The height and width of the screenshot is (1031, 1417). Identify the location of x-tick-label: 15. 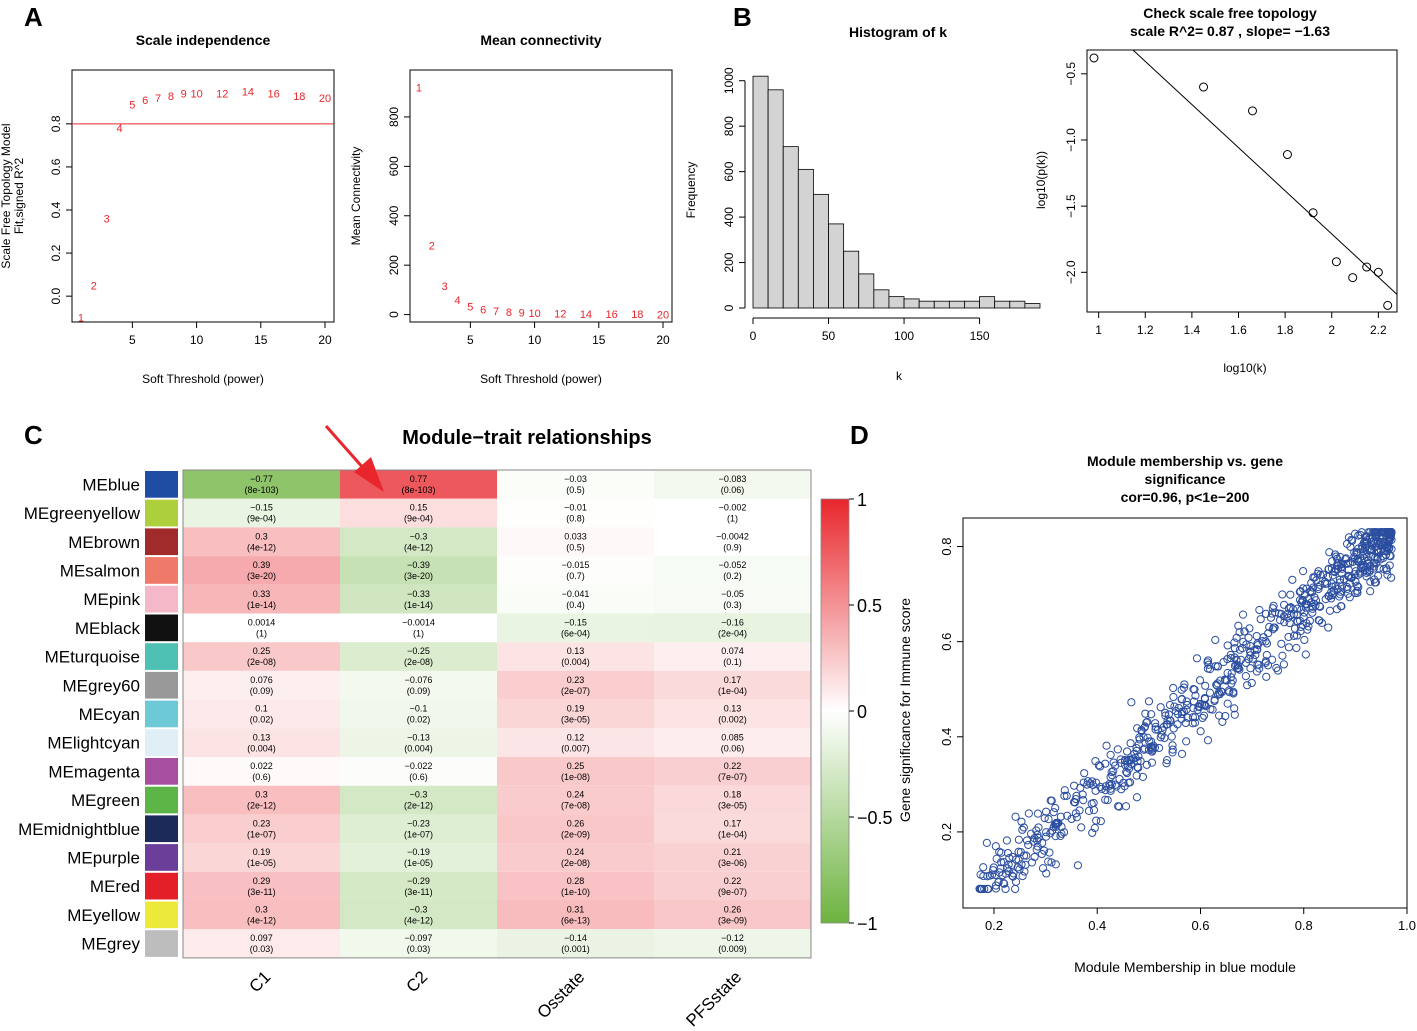
(261, 340).